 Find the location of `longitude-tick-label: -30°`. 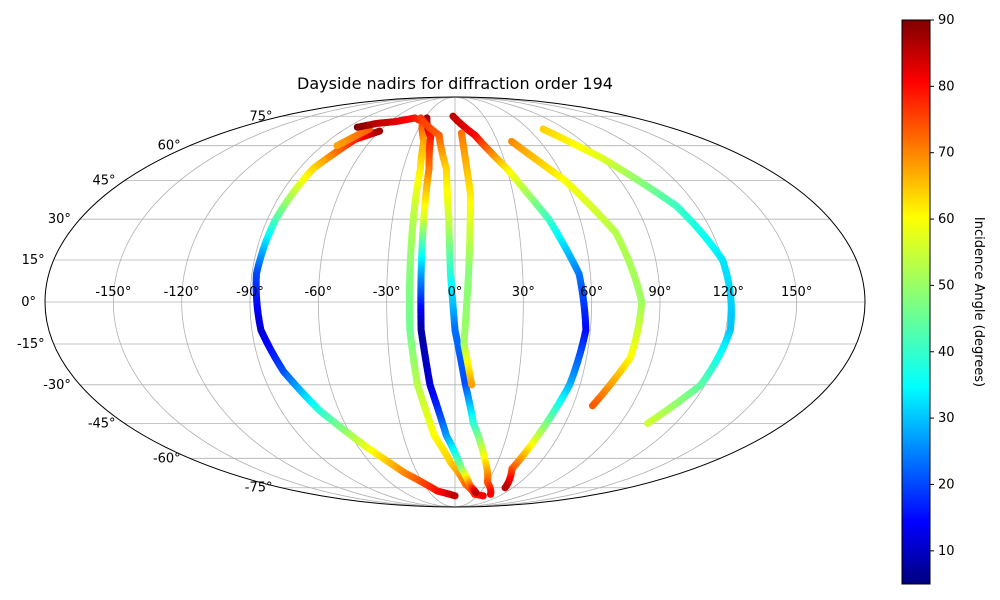

longitude-tick-label: -30° is located at coordinates (387, 292).